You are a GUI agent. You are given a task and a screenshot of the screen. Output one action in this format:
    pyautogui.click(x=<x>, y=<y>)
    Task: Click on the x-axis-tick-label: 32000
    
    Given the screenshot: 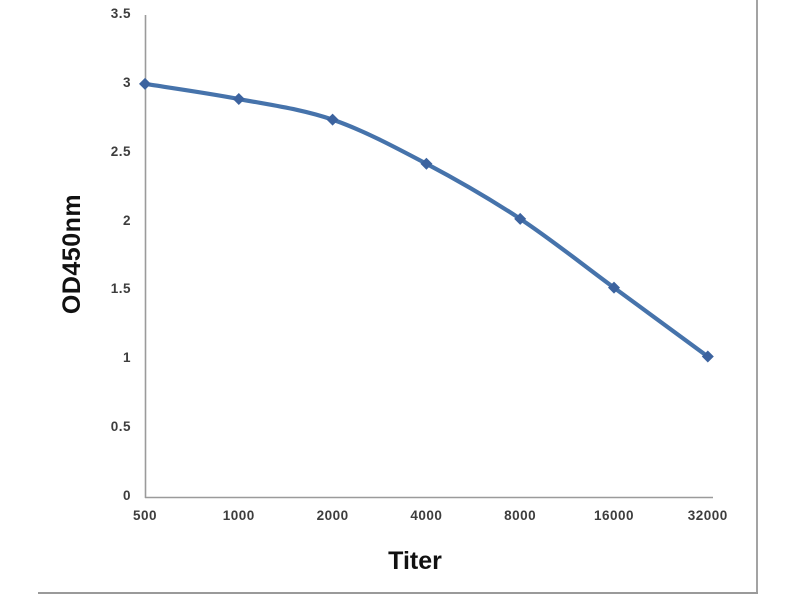 What is the action you would take?
    pyautogui.click(x=707, y=515)
    